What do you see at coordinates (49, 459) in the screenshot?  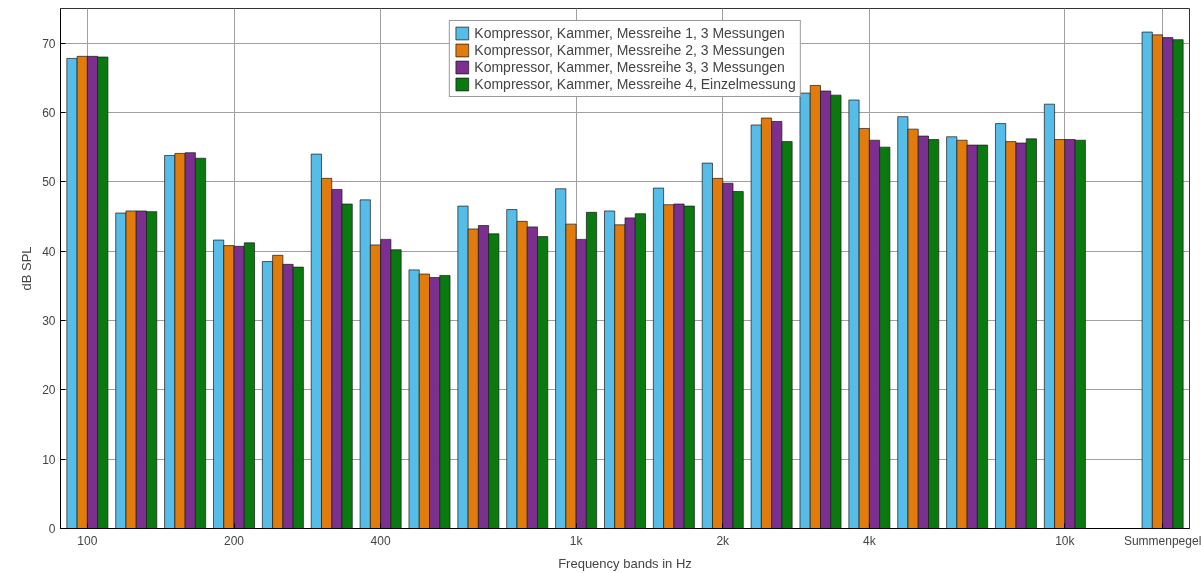 I see `y-tick-label: 10` at bounding box center [49, 459].